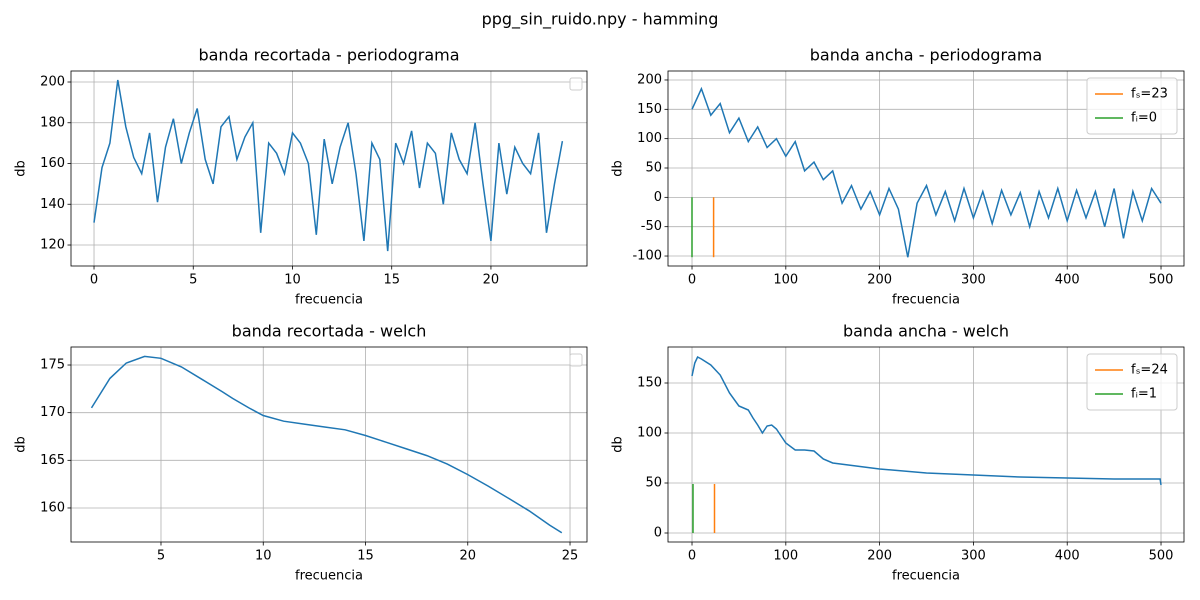 This screenshot has width=1200, height=600. What do you see at coordinates (328, 55) in the screenshot?
I see `subplot-title: banda recortada - periodograma` at bounding box center [328, 55].